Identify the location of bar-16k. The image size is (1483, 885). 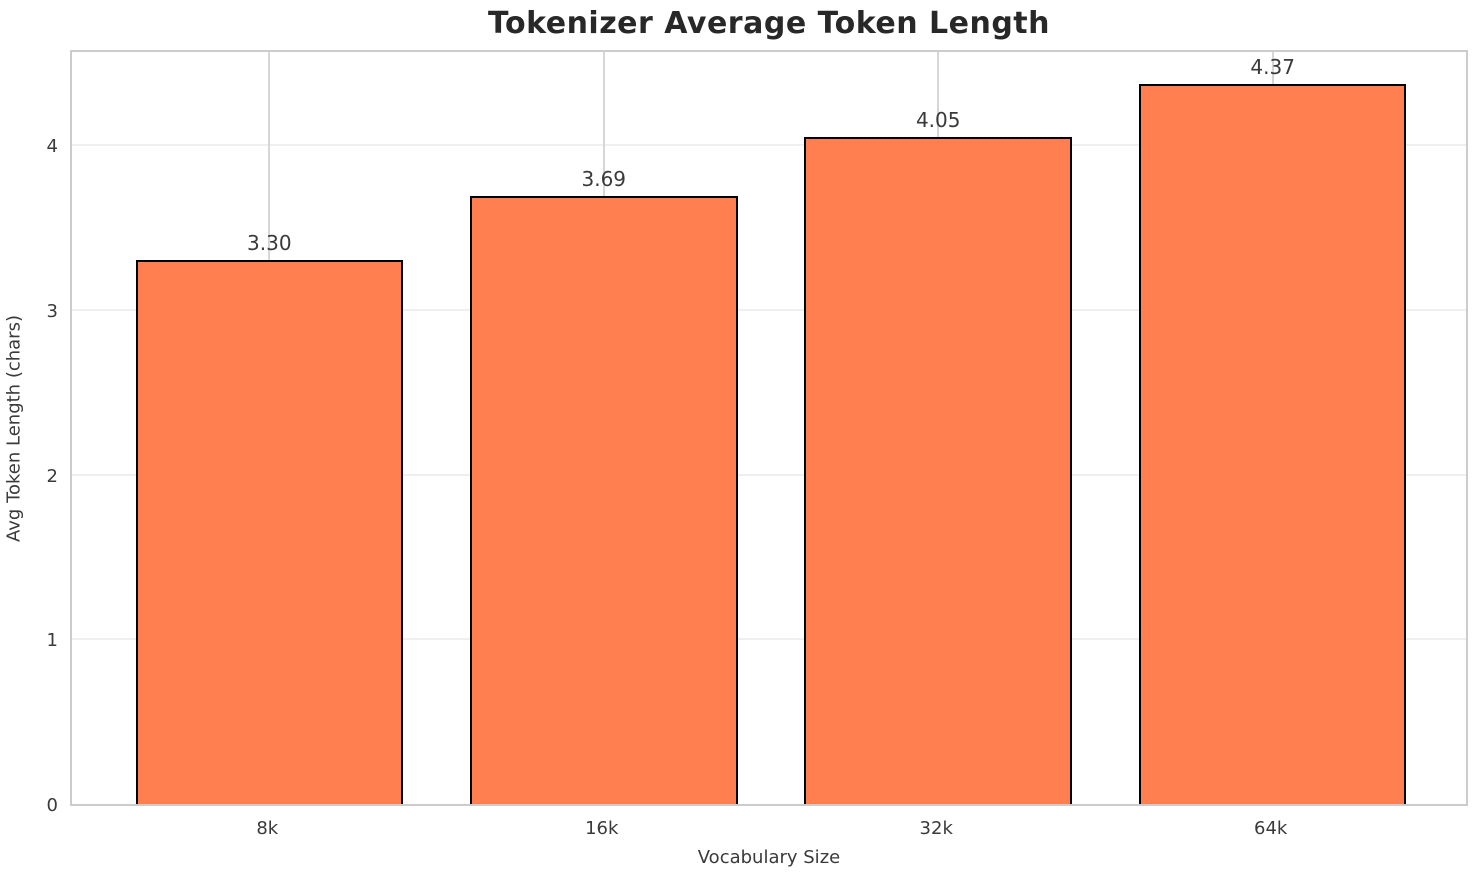
(603, 500).